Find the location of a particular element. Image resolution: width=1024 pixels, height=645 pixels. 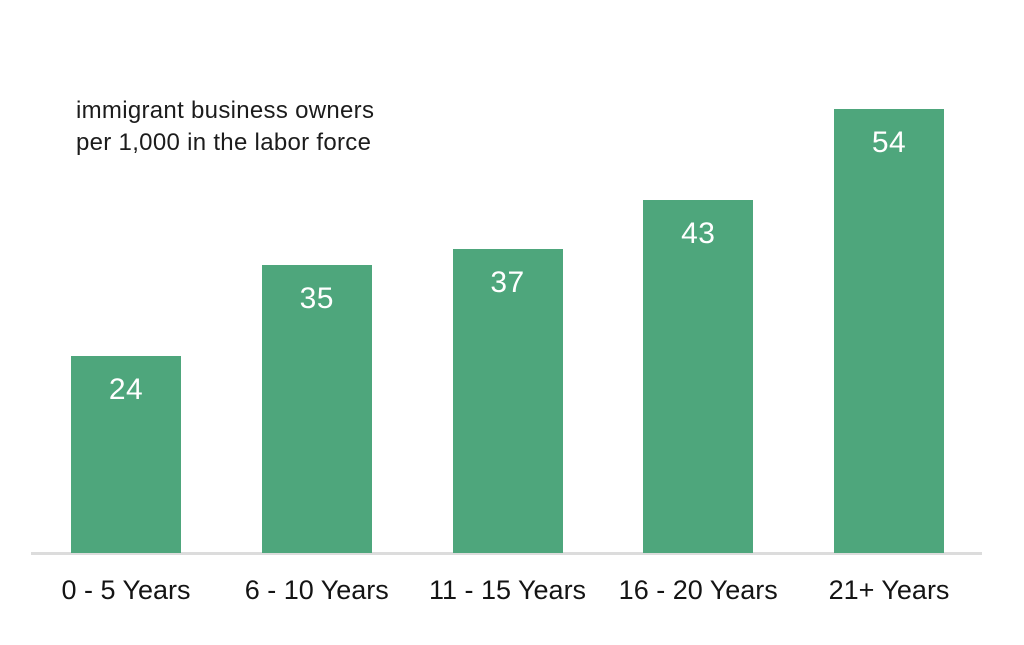

bar: 37 is located at coordinates (507, 401).